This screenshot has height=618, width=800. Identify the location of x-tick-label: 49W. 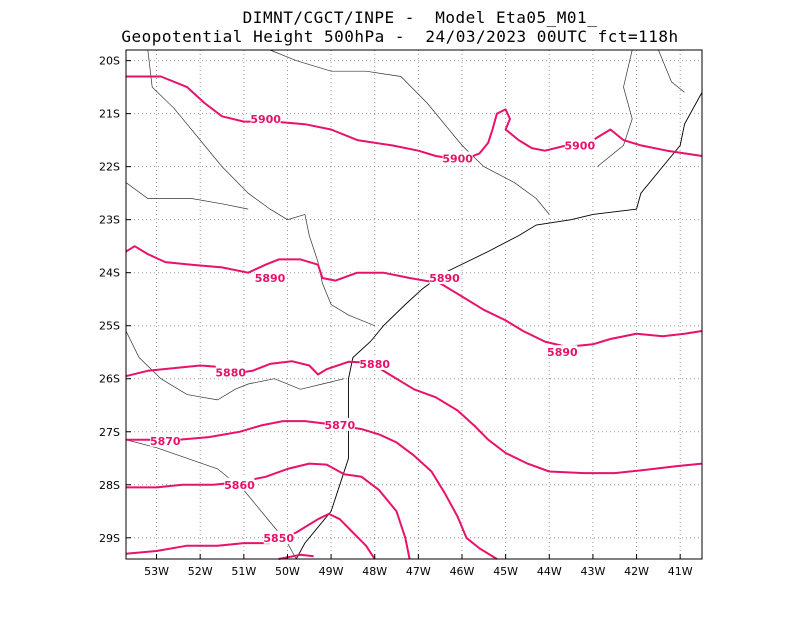
(331, 571).